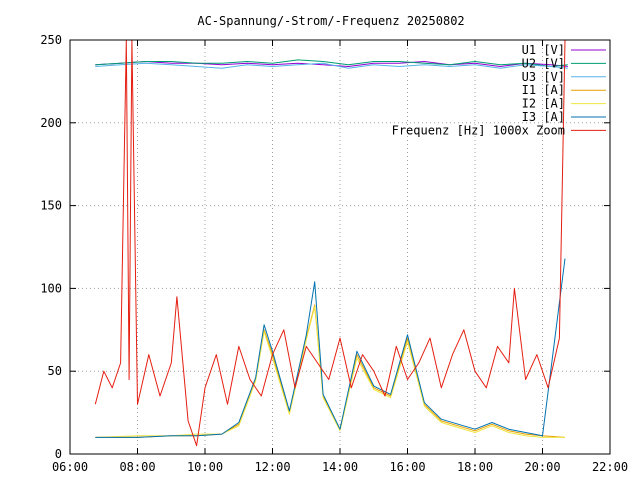  I want to click on y-tick-label: 100, so click(51, 288).